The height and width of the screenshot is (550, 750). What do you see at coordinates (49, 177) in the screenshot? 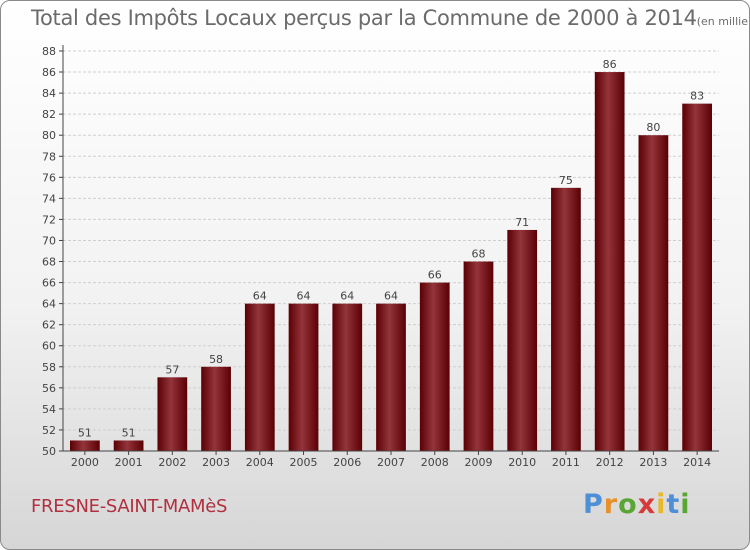
I see `y-tick-label: 76` at bounding box center [49, 177].